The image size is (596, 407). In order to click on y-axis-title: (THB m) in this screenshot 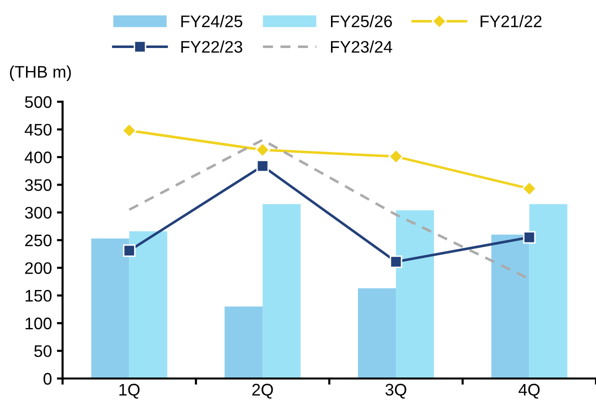, I will do `click(40, 73)`.